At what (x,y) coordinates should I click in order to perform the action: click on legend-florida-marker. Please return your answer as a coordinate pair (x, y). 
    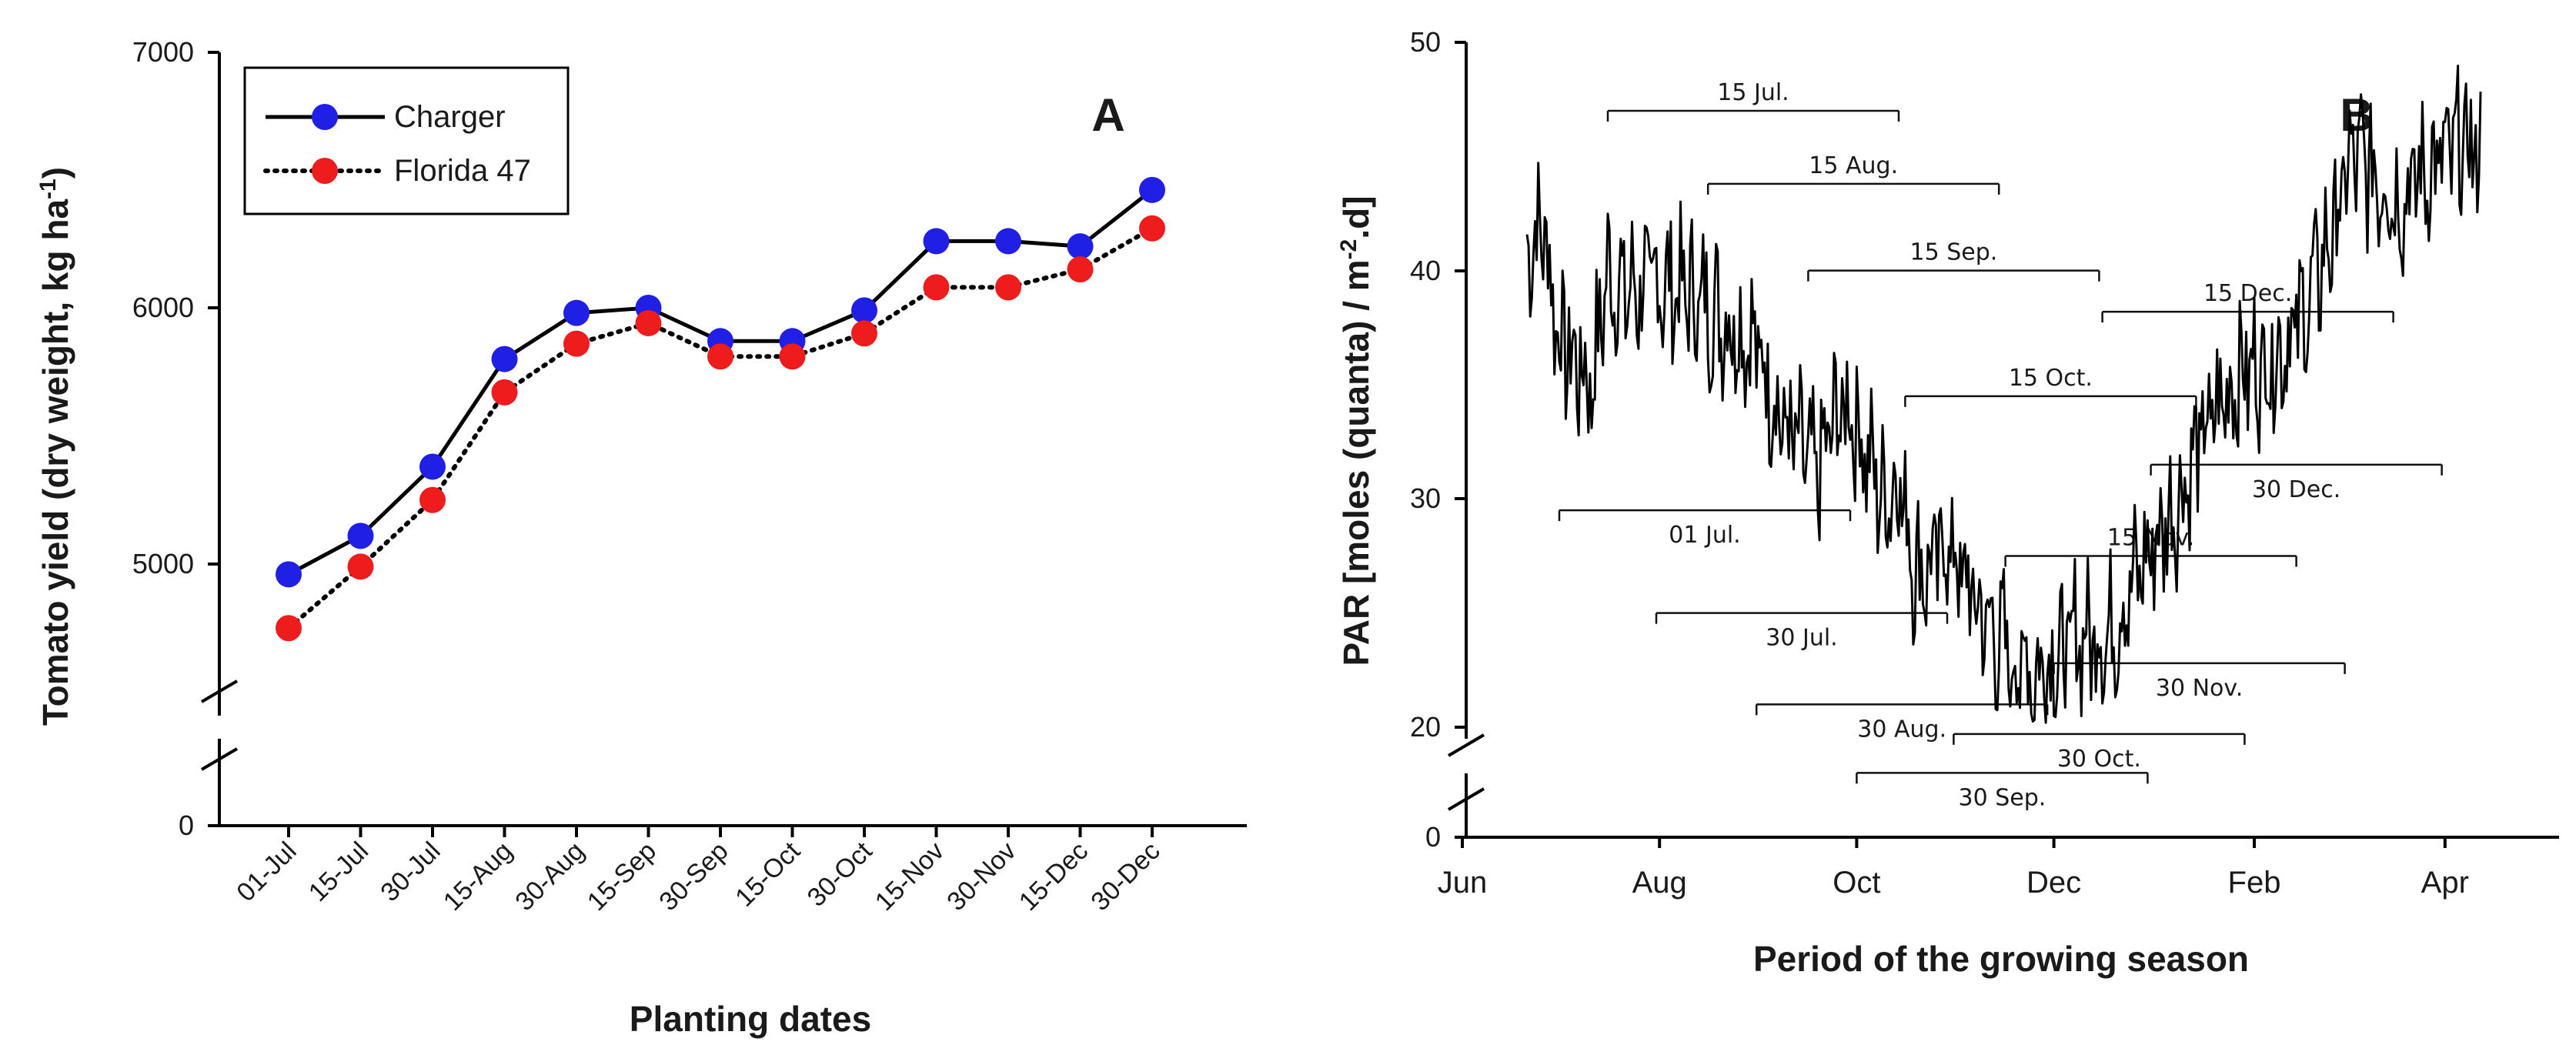
    Looking at the image, I should click on (325, 171).